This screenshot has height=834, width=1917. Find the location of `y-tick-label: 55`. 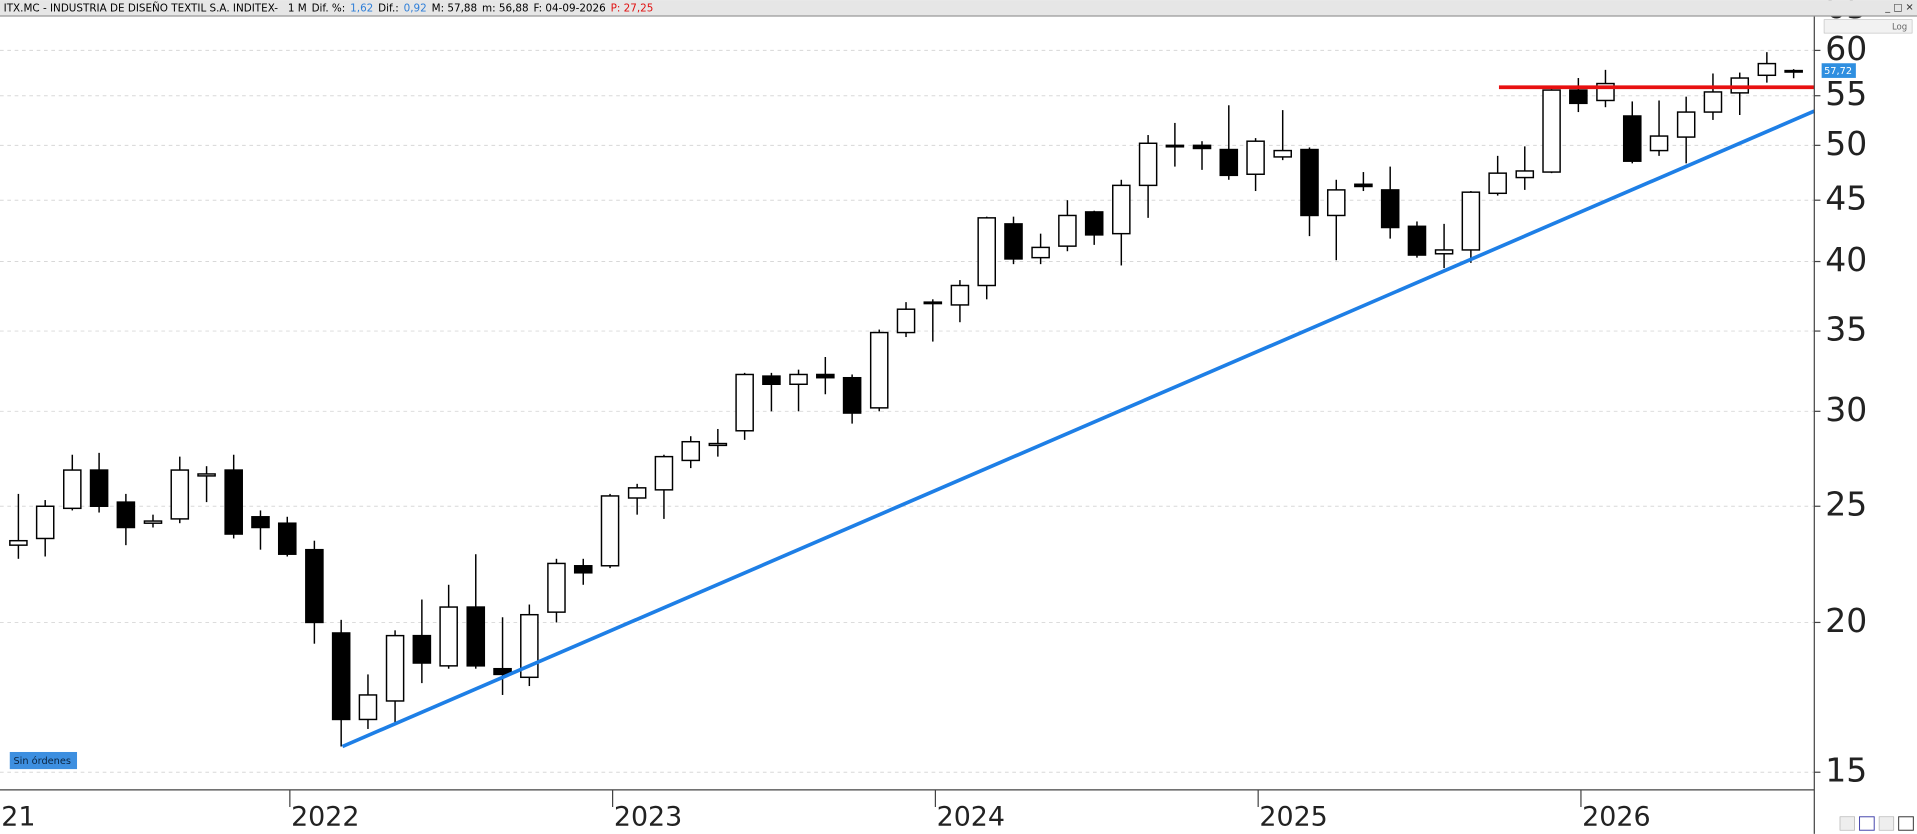

y-tick-label: 55 is located at coordinates (1846, 93).